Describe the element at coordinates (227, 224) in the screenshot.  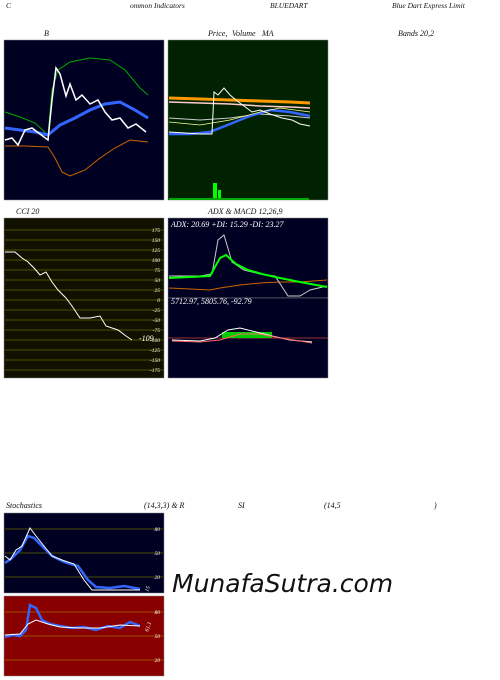
I see `adx-readout: ADX: 20.69 +DI: 15.29 -DI: 23.27` at that location.